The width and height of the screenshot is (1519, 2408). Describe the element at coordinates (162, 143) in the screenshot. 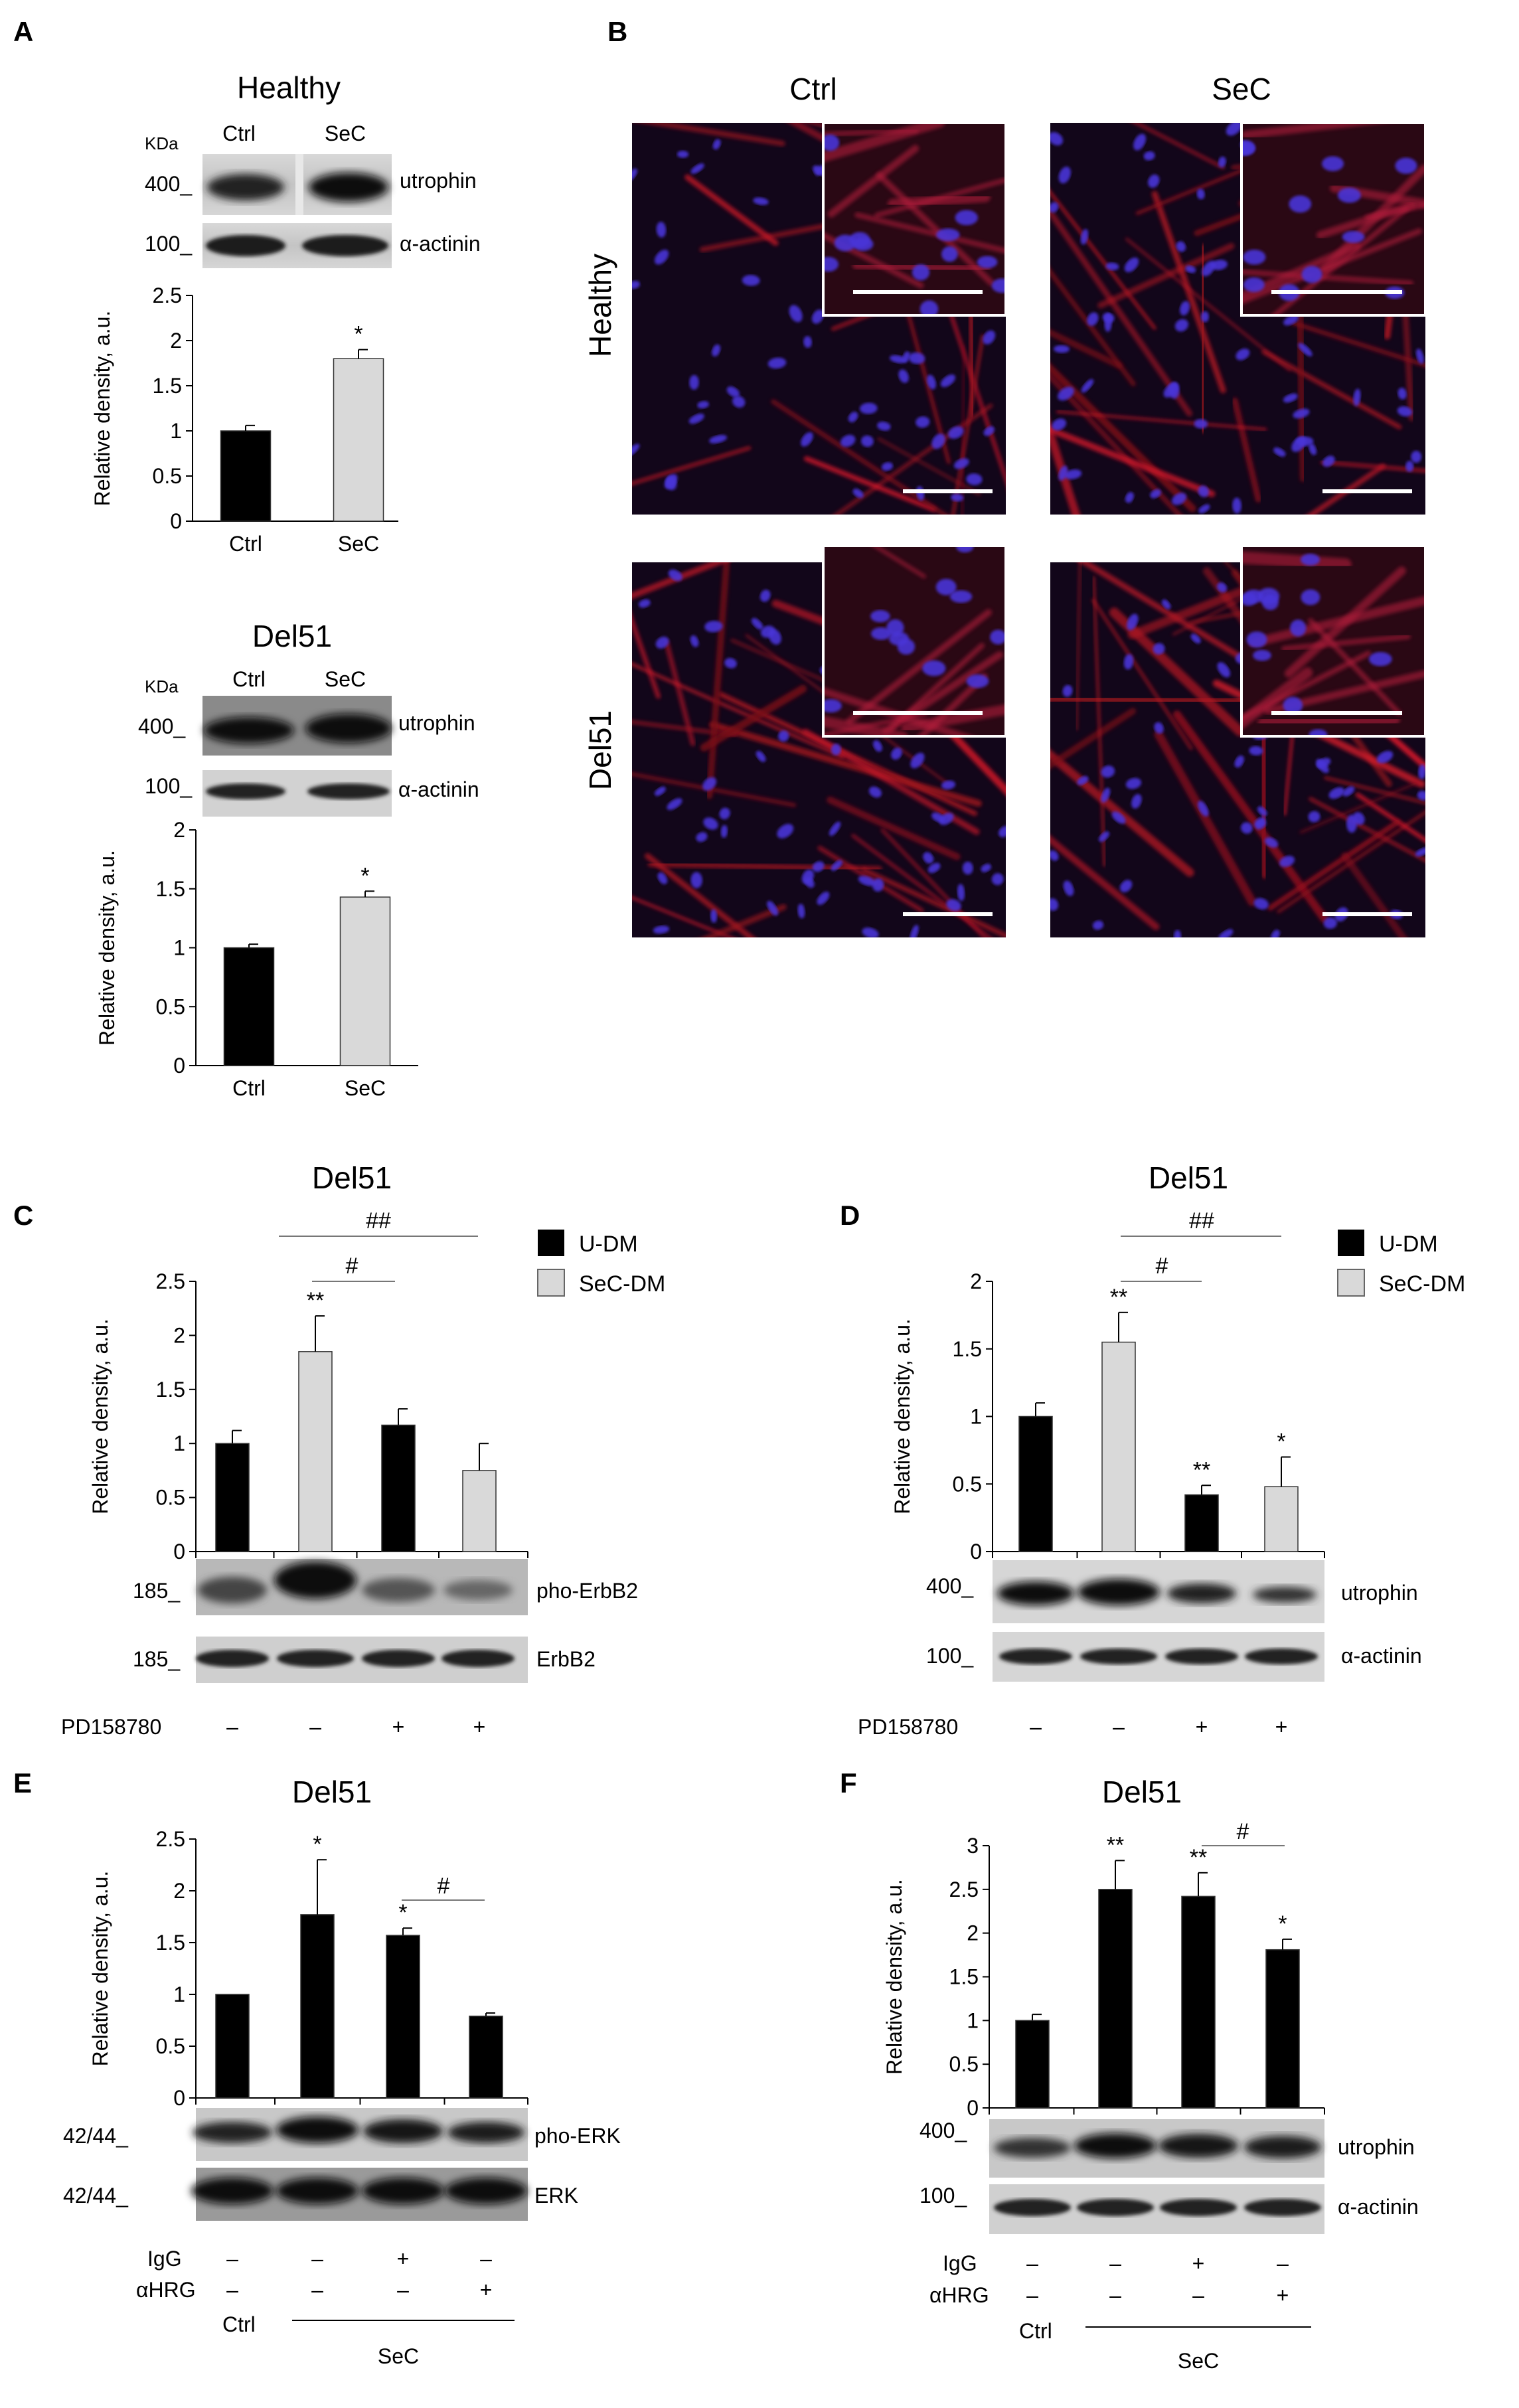

I see `kda-label: KDa` at that location.